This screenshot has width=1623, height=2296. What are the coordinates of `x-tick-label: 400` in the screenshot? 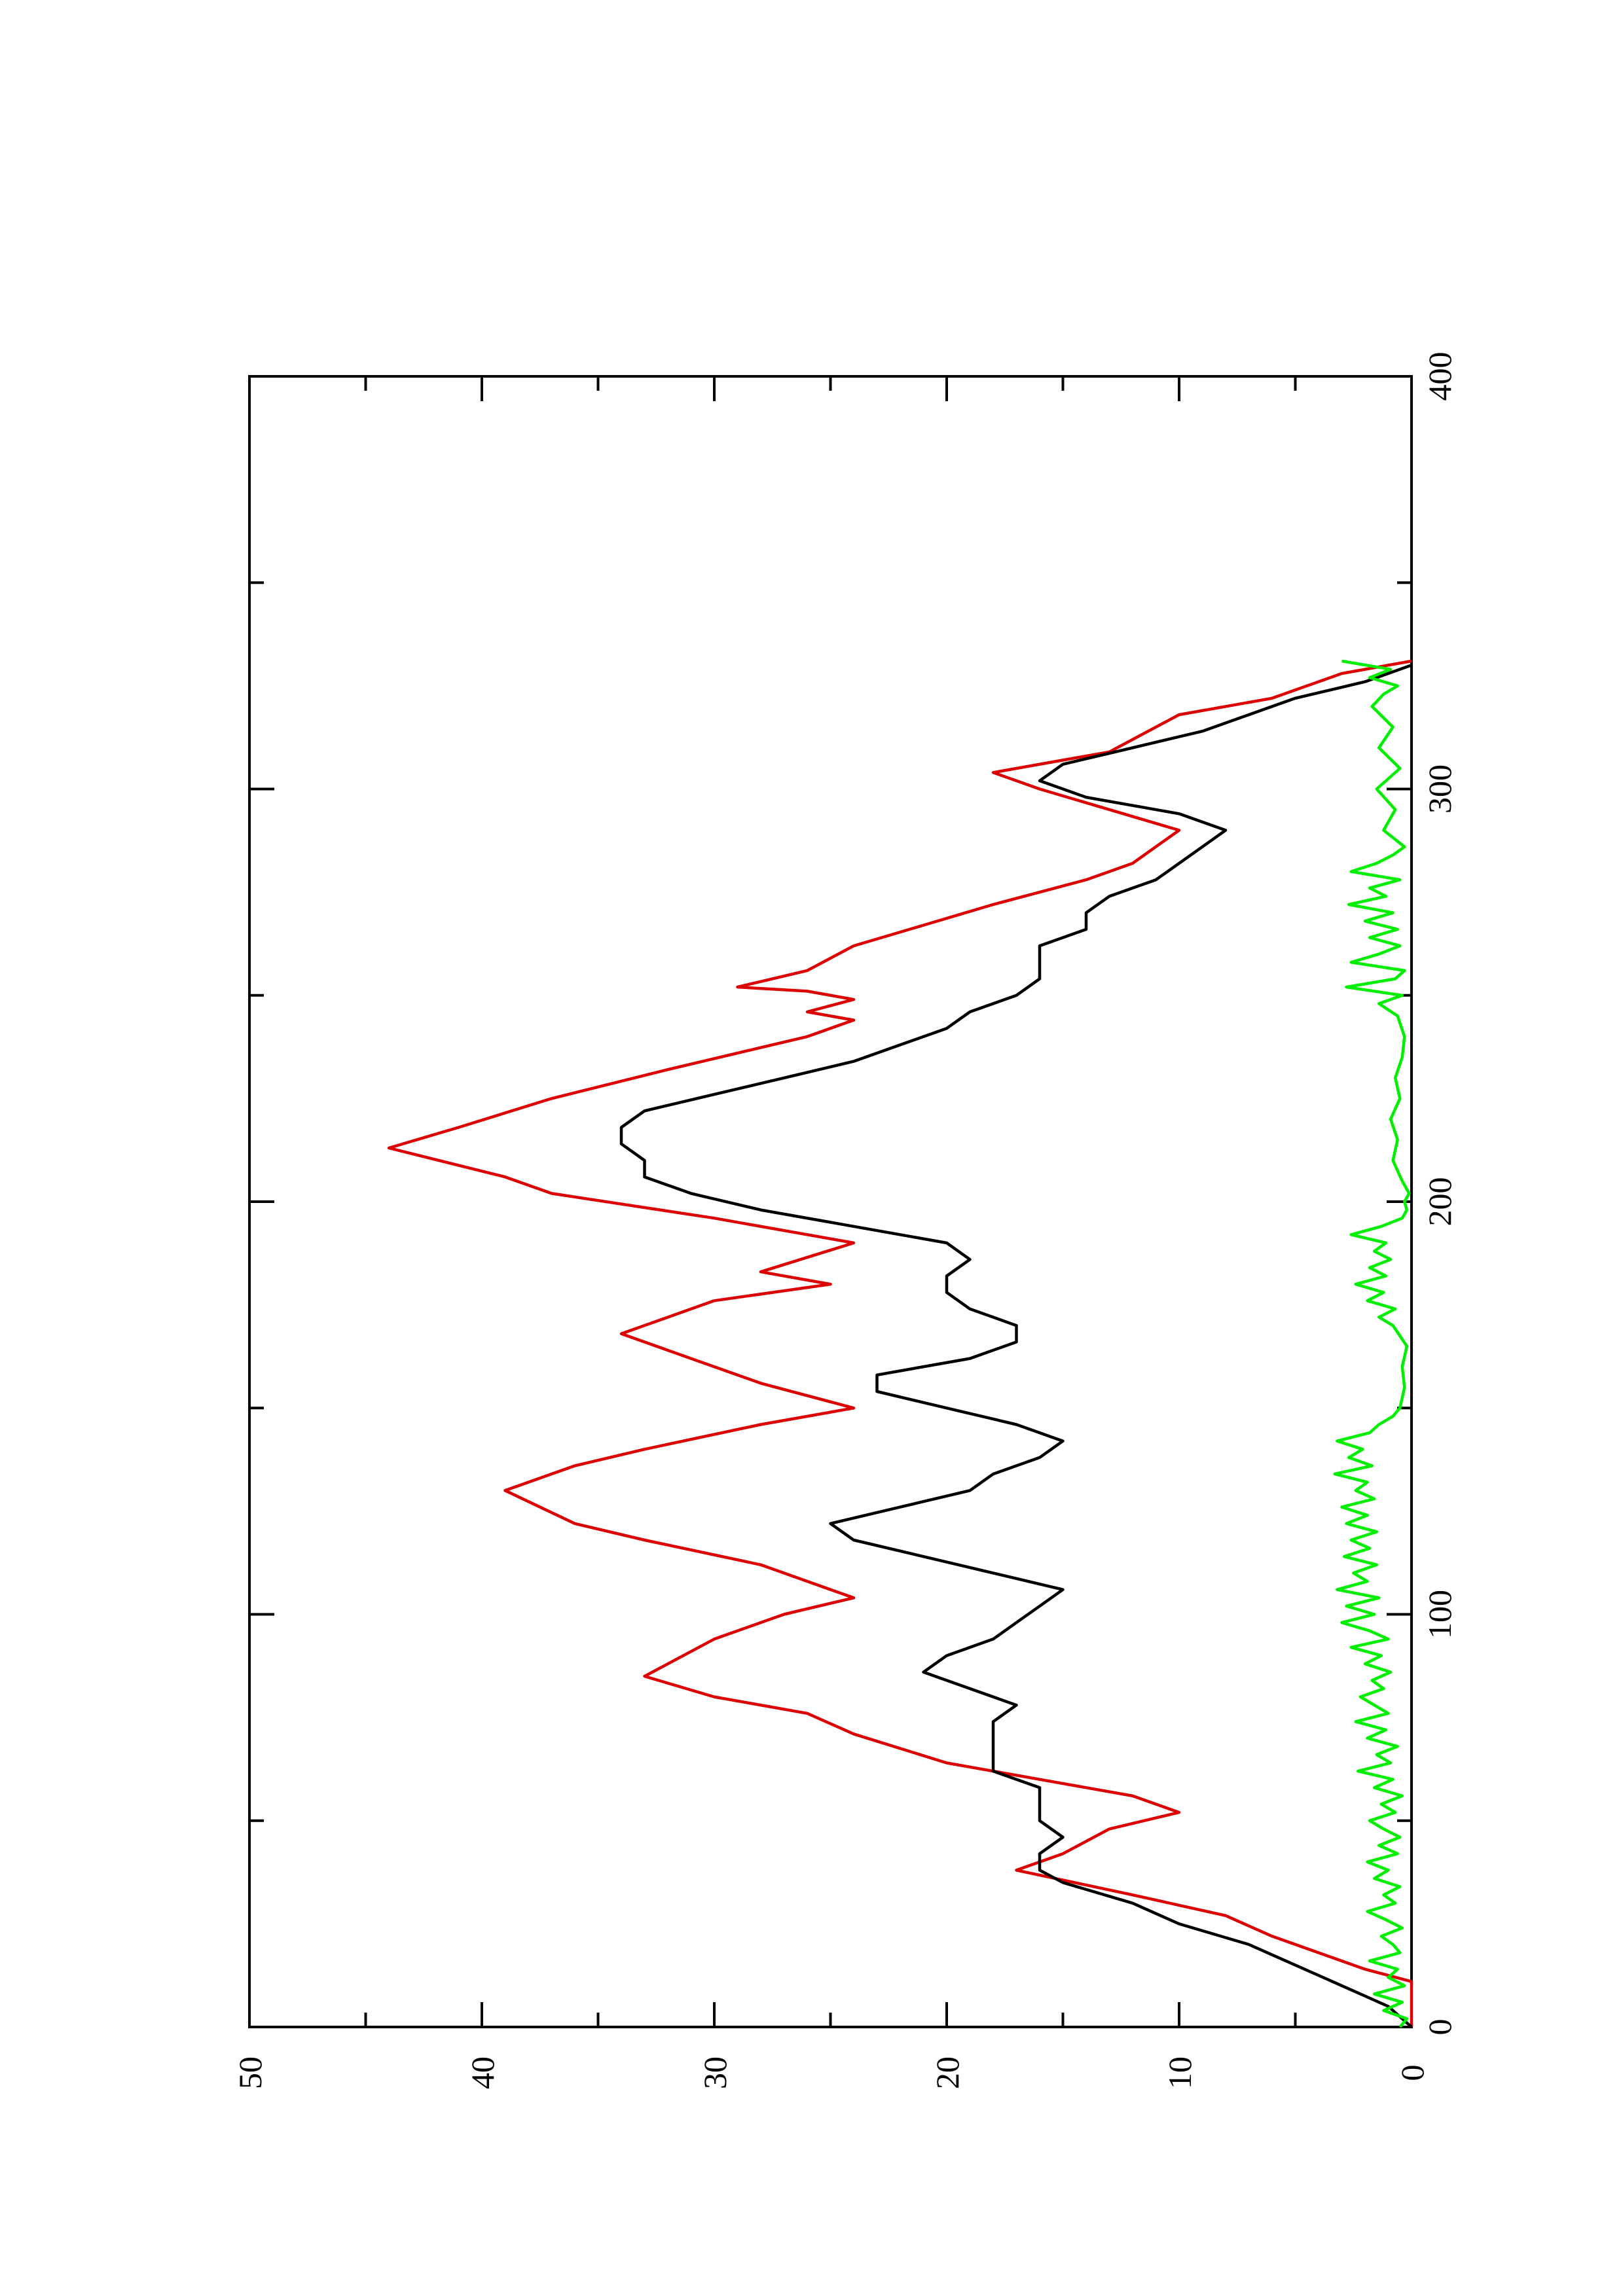 It's located at (1439, 376).